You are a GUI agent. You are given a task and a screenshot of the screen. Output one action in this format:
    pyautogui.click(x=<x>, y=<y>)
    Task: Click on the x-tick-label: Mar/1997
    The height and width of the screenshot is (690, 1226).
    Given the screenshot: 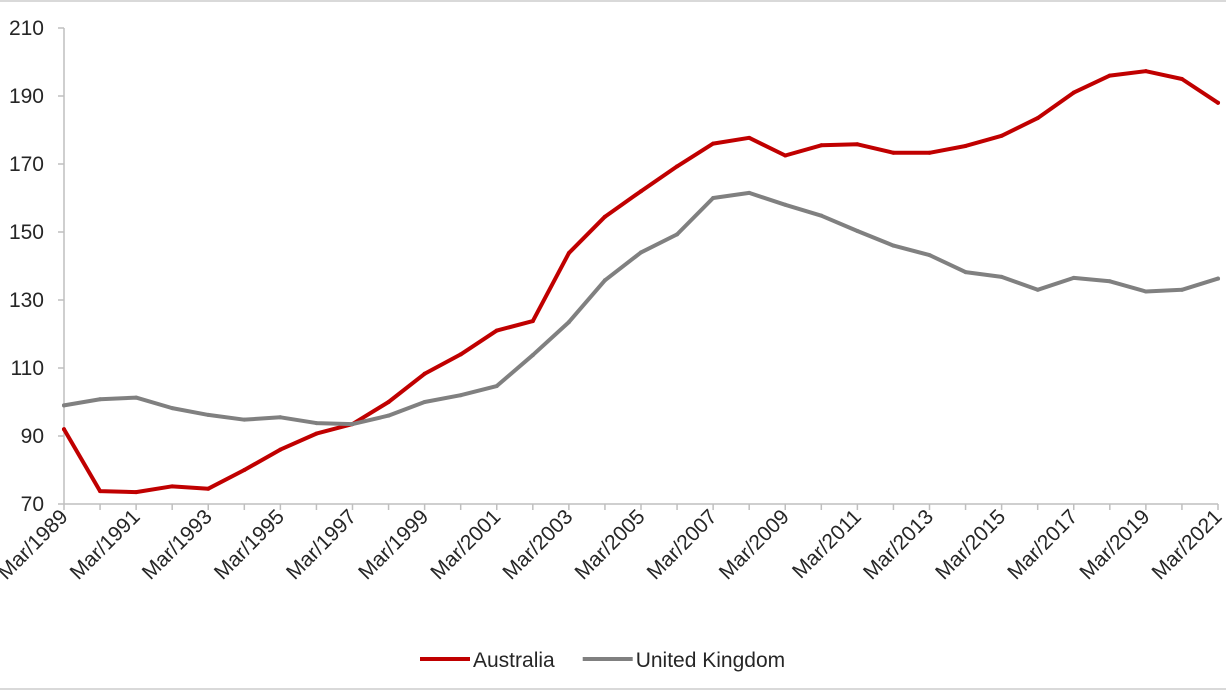 What is the action you would take?
    pyautogui.click(x=321, y=544)
    